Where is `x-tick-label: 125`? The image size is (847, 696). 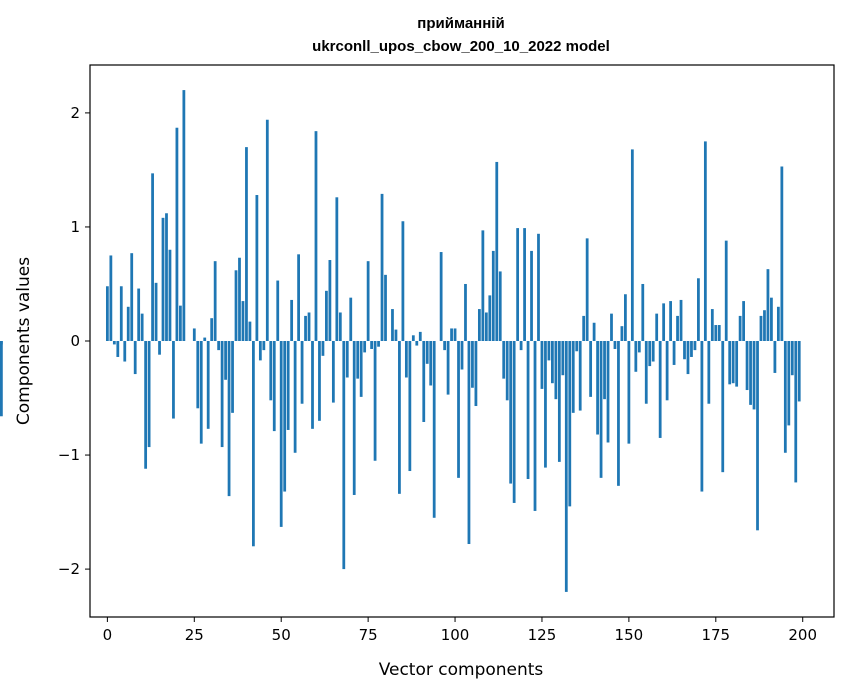 x-tick-label: 125 is located at coordinates (542, 635).